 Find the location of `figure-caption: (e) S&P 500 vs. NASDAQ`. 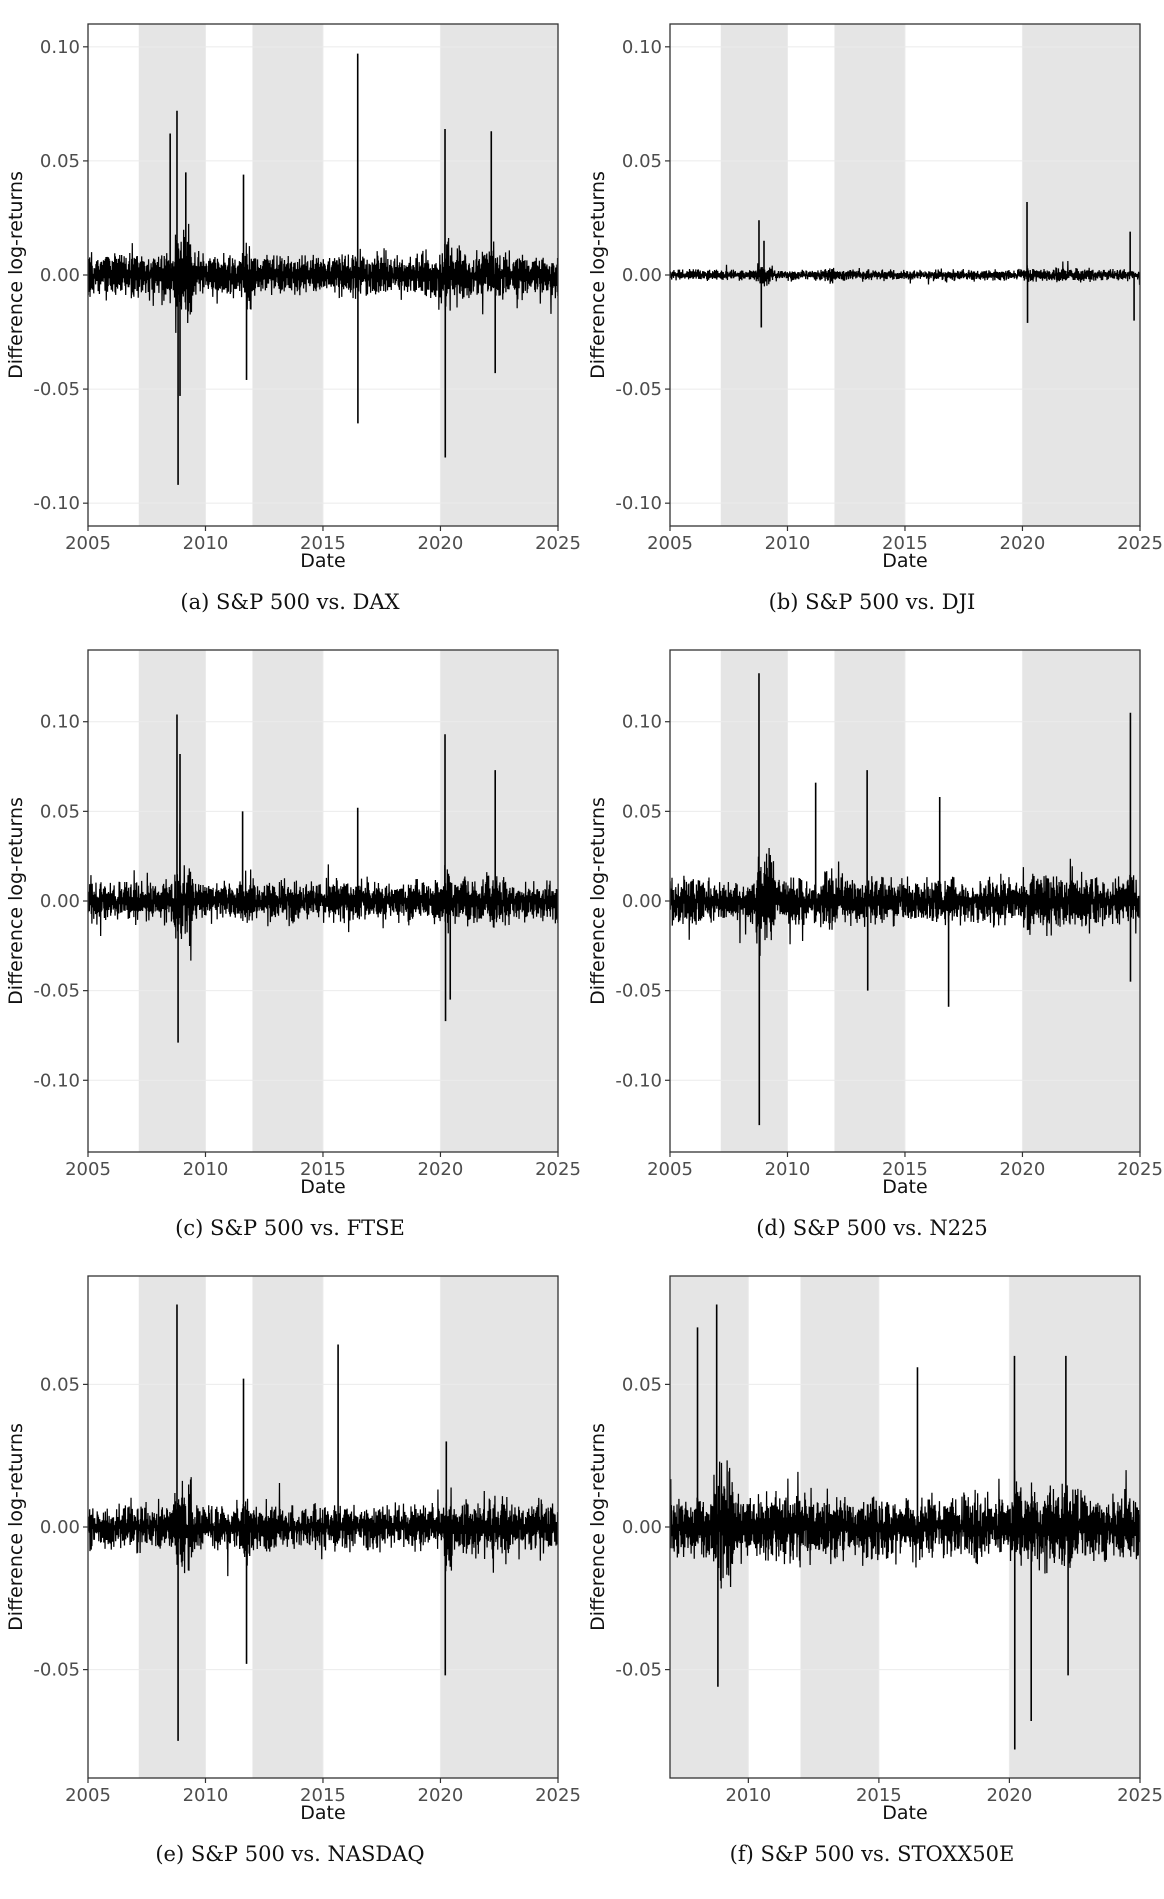

figure-caption: (e) S&P 500 vs. NASDAQ is located at coordinates (290, 1854).